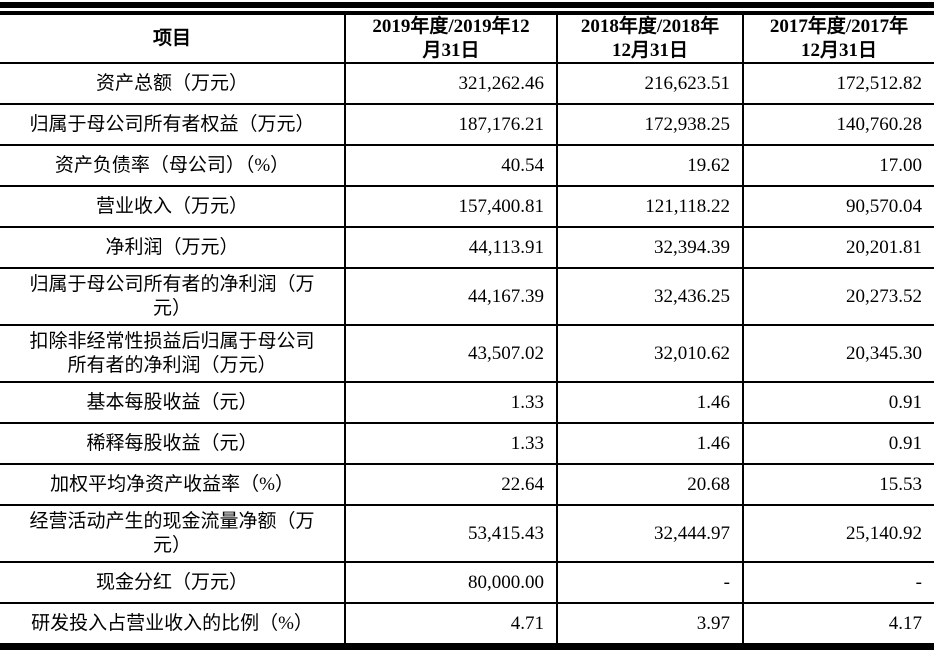  Describe the element at coordinates (451, 125) in the screenshot. I see `value-cell: 187,176.21` at that location.